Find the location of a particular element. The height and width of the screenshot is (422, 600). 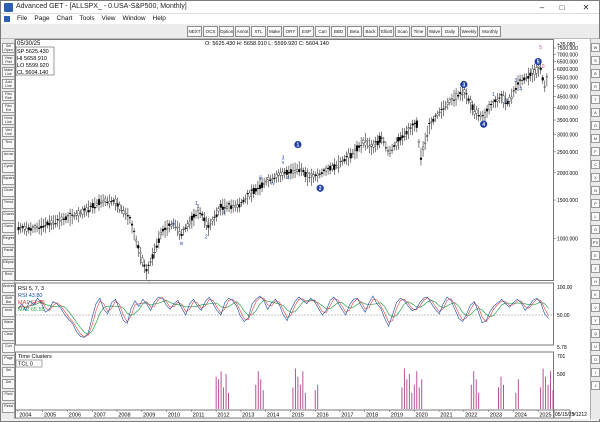

toolbar-button-make: Make is located at coordinates (274, 31).